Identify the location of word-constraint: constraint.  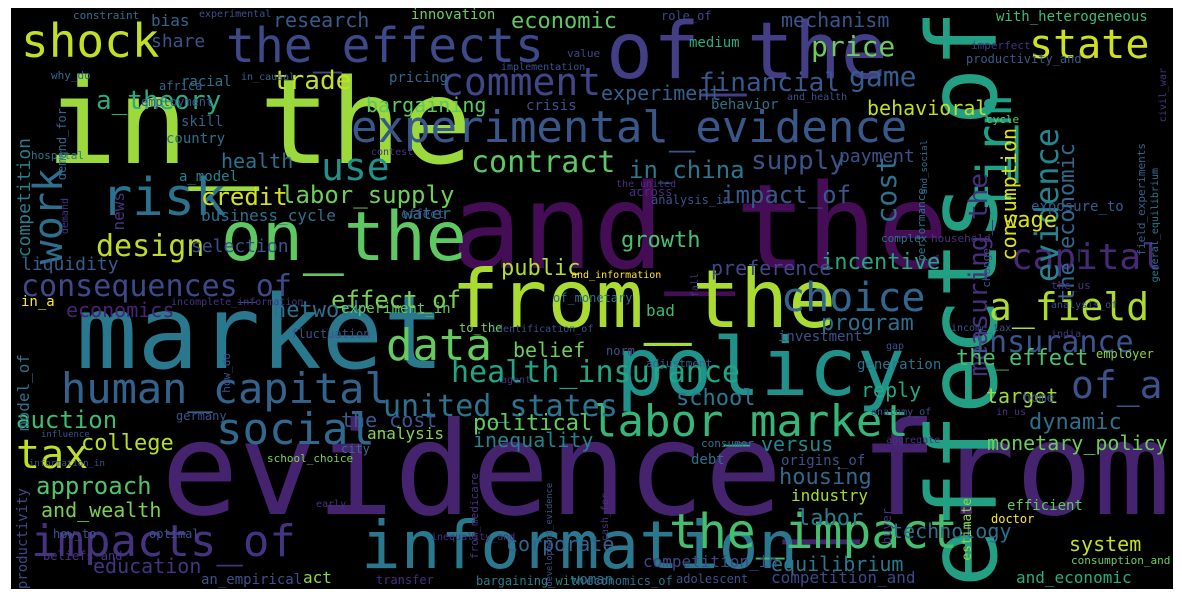
(106, 15).